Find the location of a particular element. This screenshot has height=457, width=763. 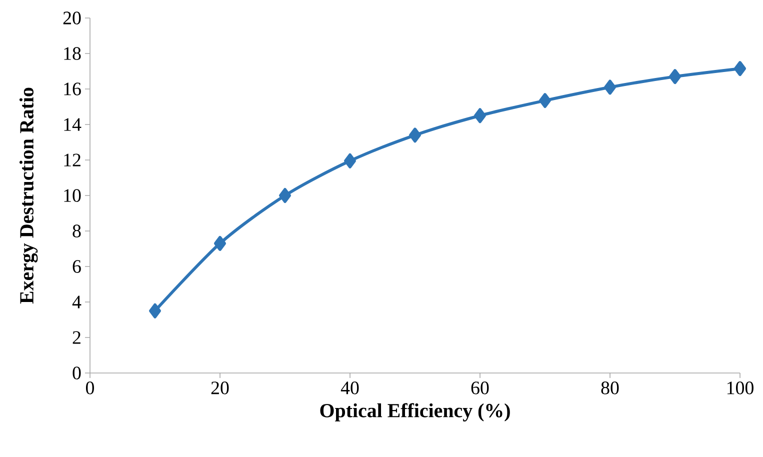

x-tick-label: 100 is located at coordinates (740, 388).